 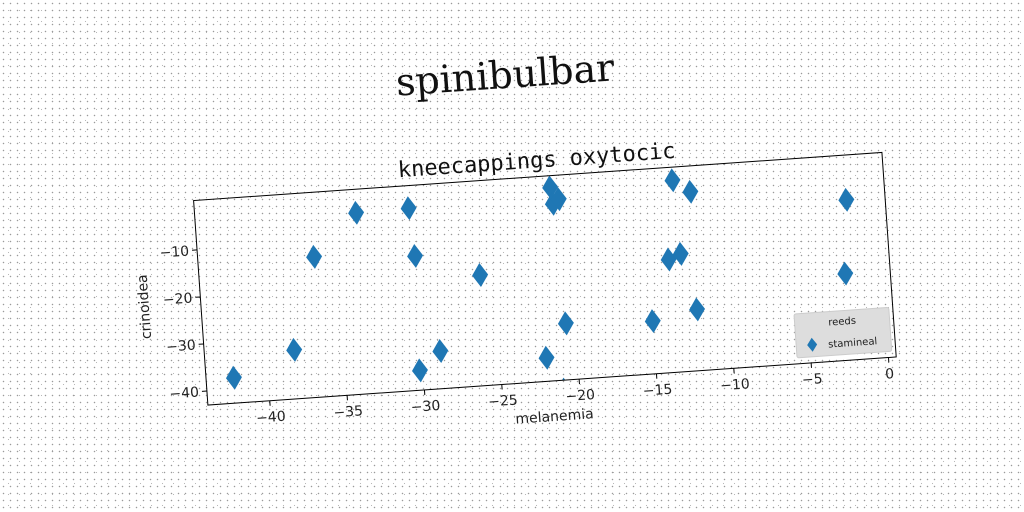 I want to click on x-tick-label: −40, so click(x=271, y=418).